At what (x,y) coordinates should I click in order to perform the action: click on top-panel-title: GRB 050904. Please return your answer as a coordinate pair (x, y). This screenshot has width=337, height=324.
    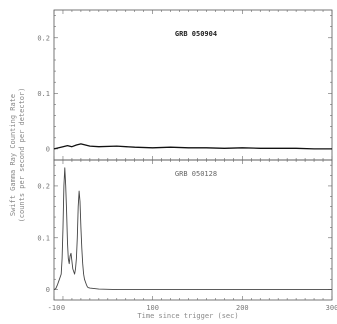
    Looking at the image, I should click on (196, 34).